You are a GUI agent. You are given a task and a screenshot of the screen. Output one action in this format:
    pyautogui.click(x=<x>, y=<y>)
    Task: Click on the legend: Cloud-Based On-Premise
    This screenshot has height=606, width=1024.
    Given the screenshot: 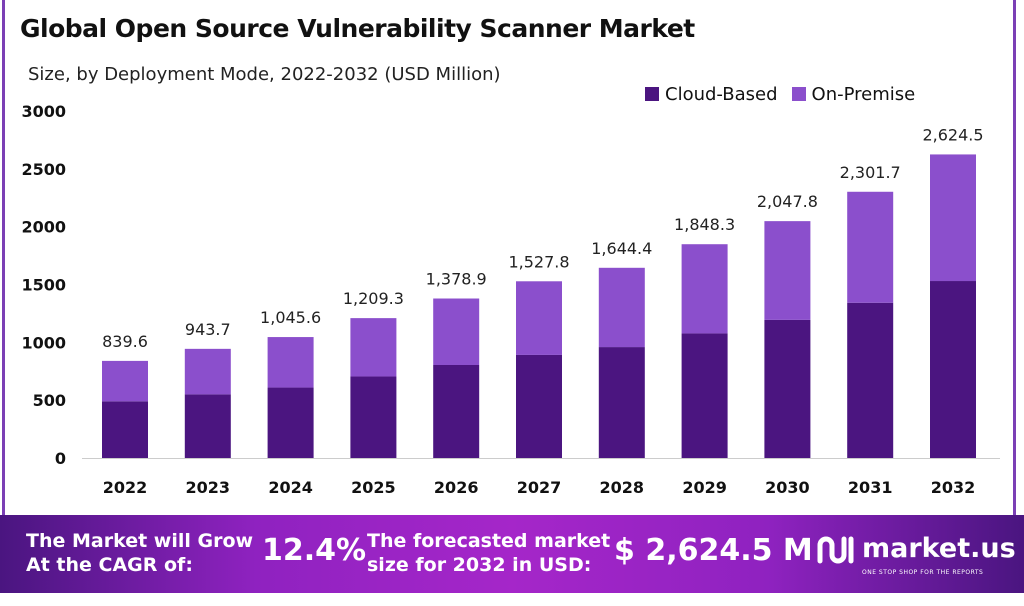 What is the action you would take?
    pyautogui.click(x=780, y=94)
    